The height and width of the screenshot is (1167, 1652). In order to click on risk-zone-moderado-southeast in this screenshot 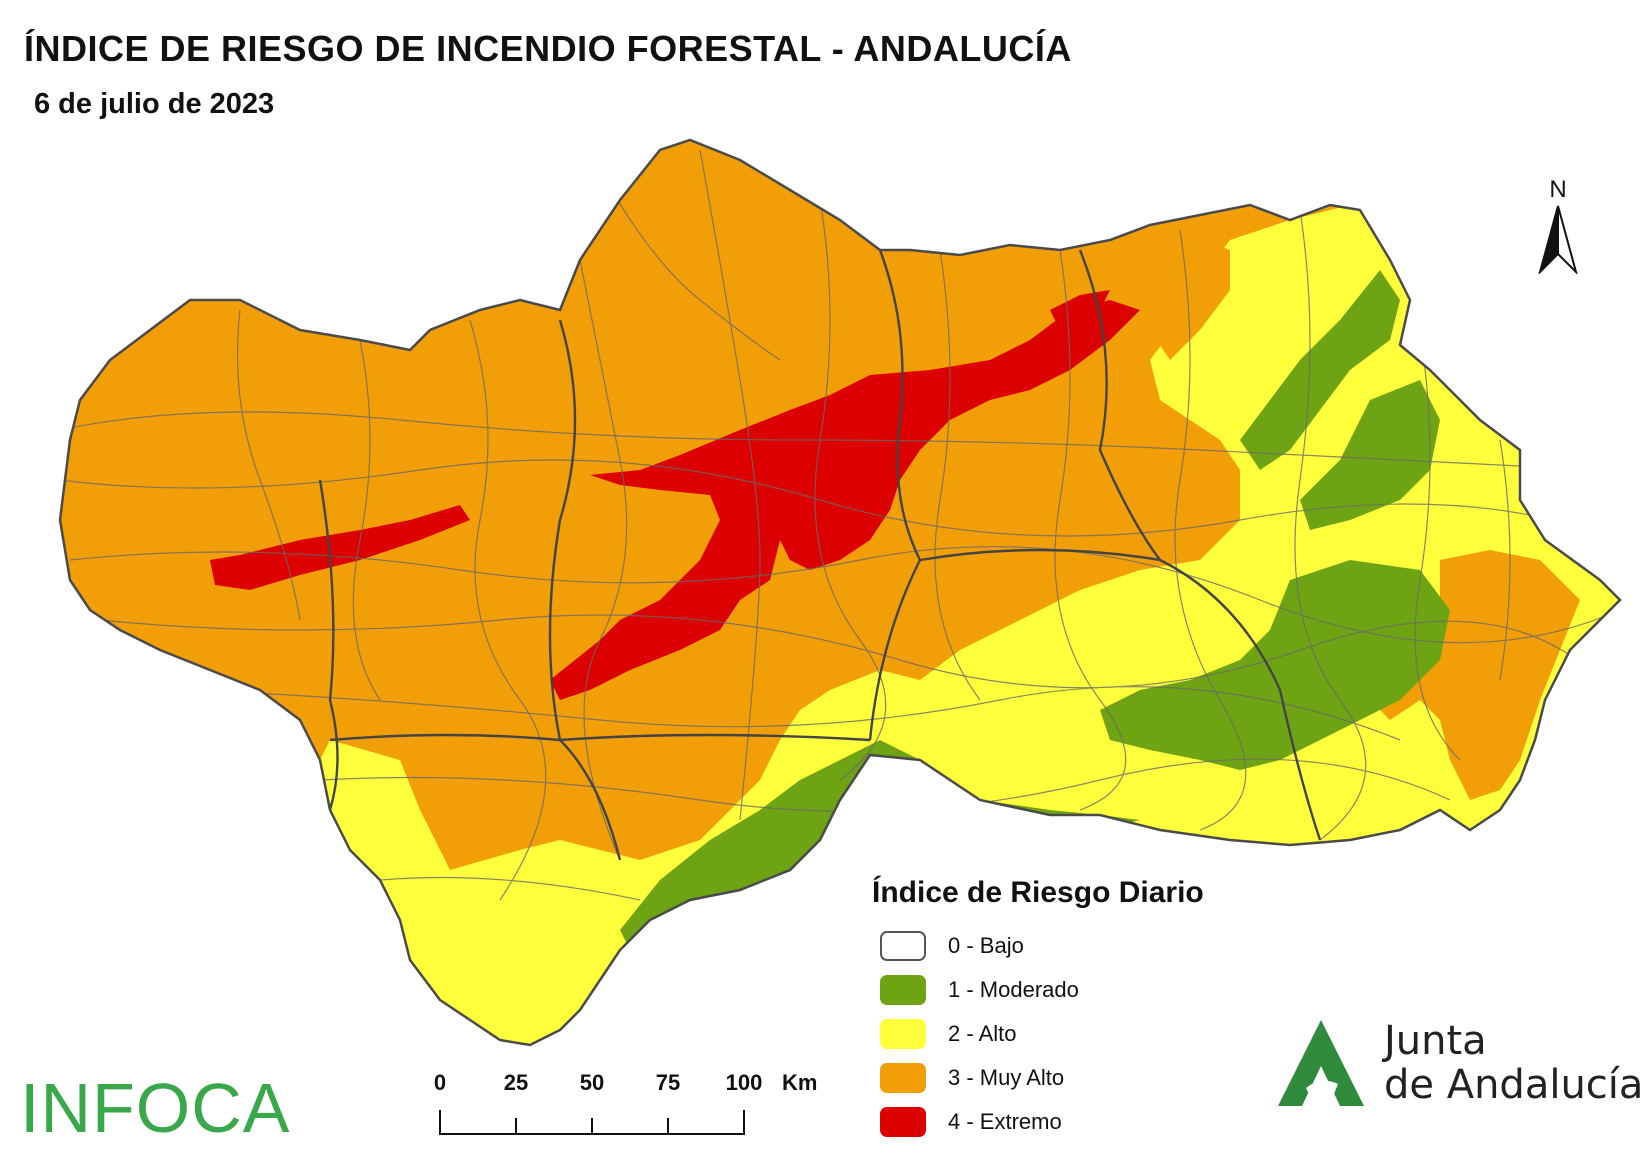, I will do `click(1275, 665)`.